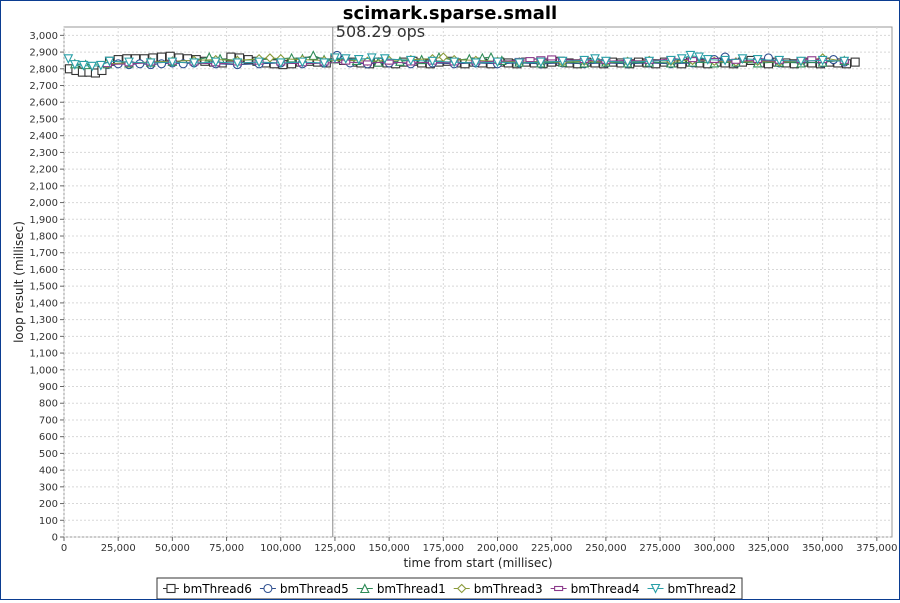  What do you see at coordinates (380, 31) in the screenshot?
I see `marker-label: 508.29 ops` at bounding box center [380, 31].